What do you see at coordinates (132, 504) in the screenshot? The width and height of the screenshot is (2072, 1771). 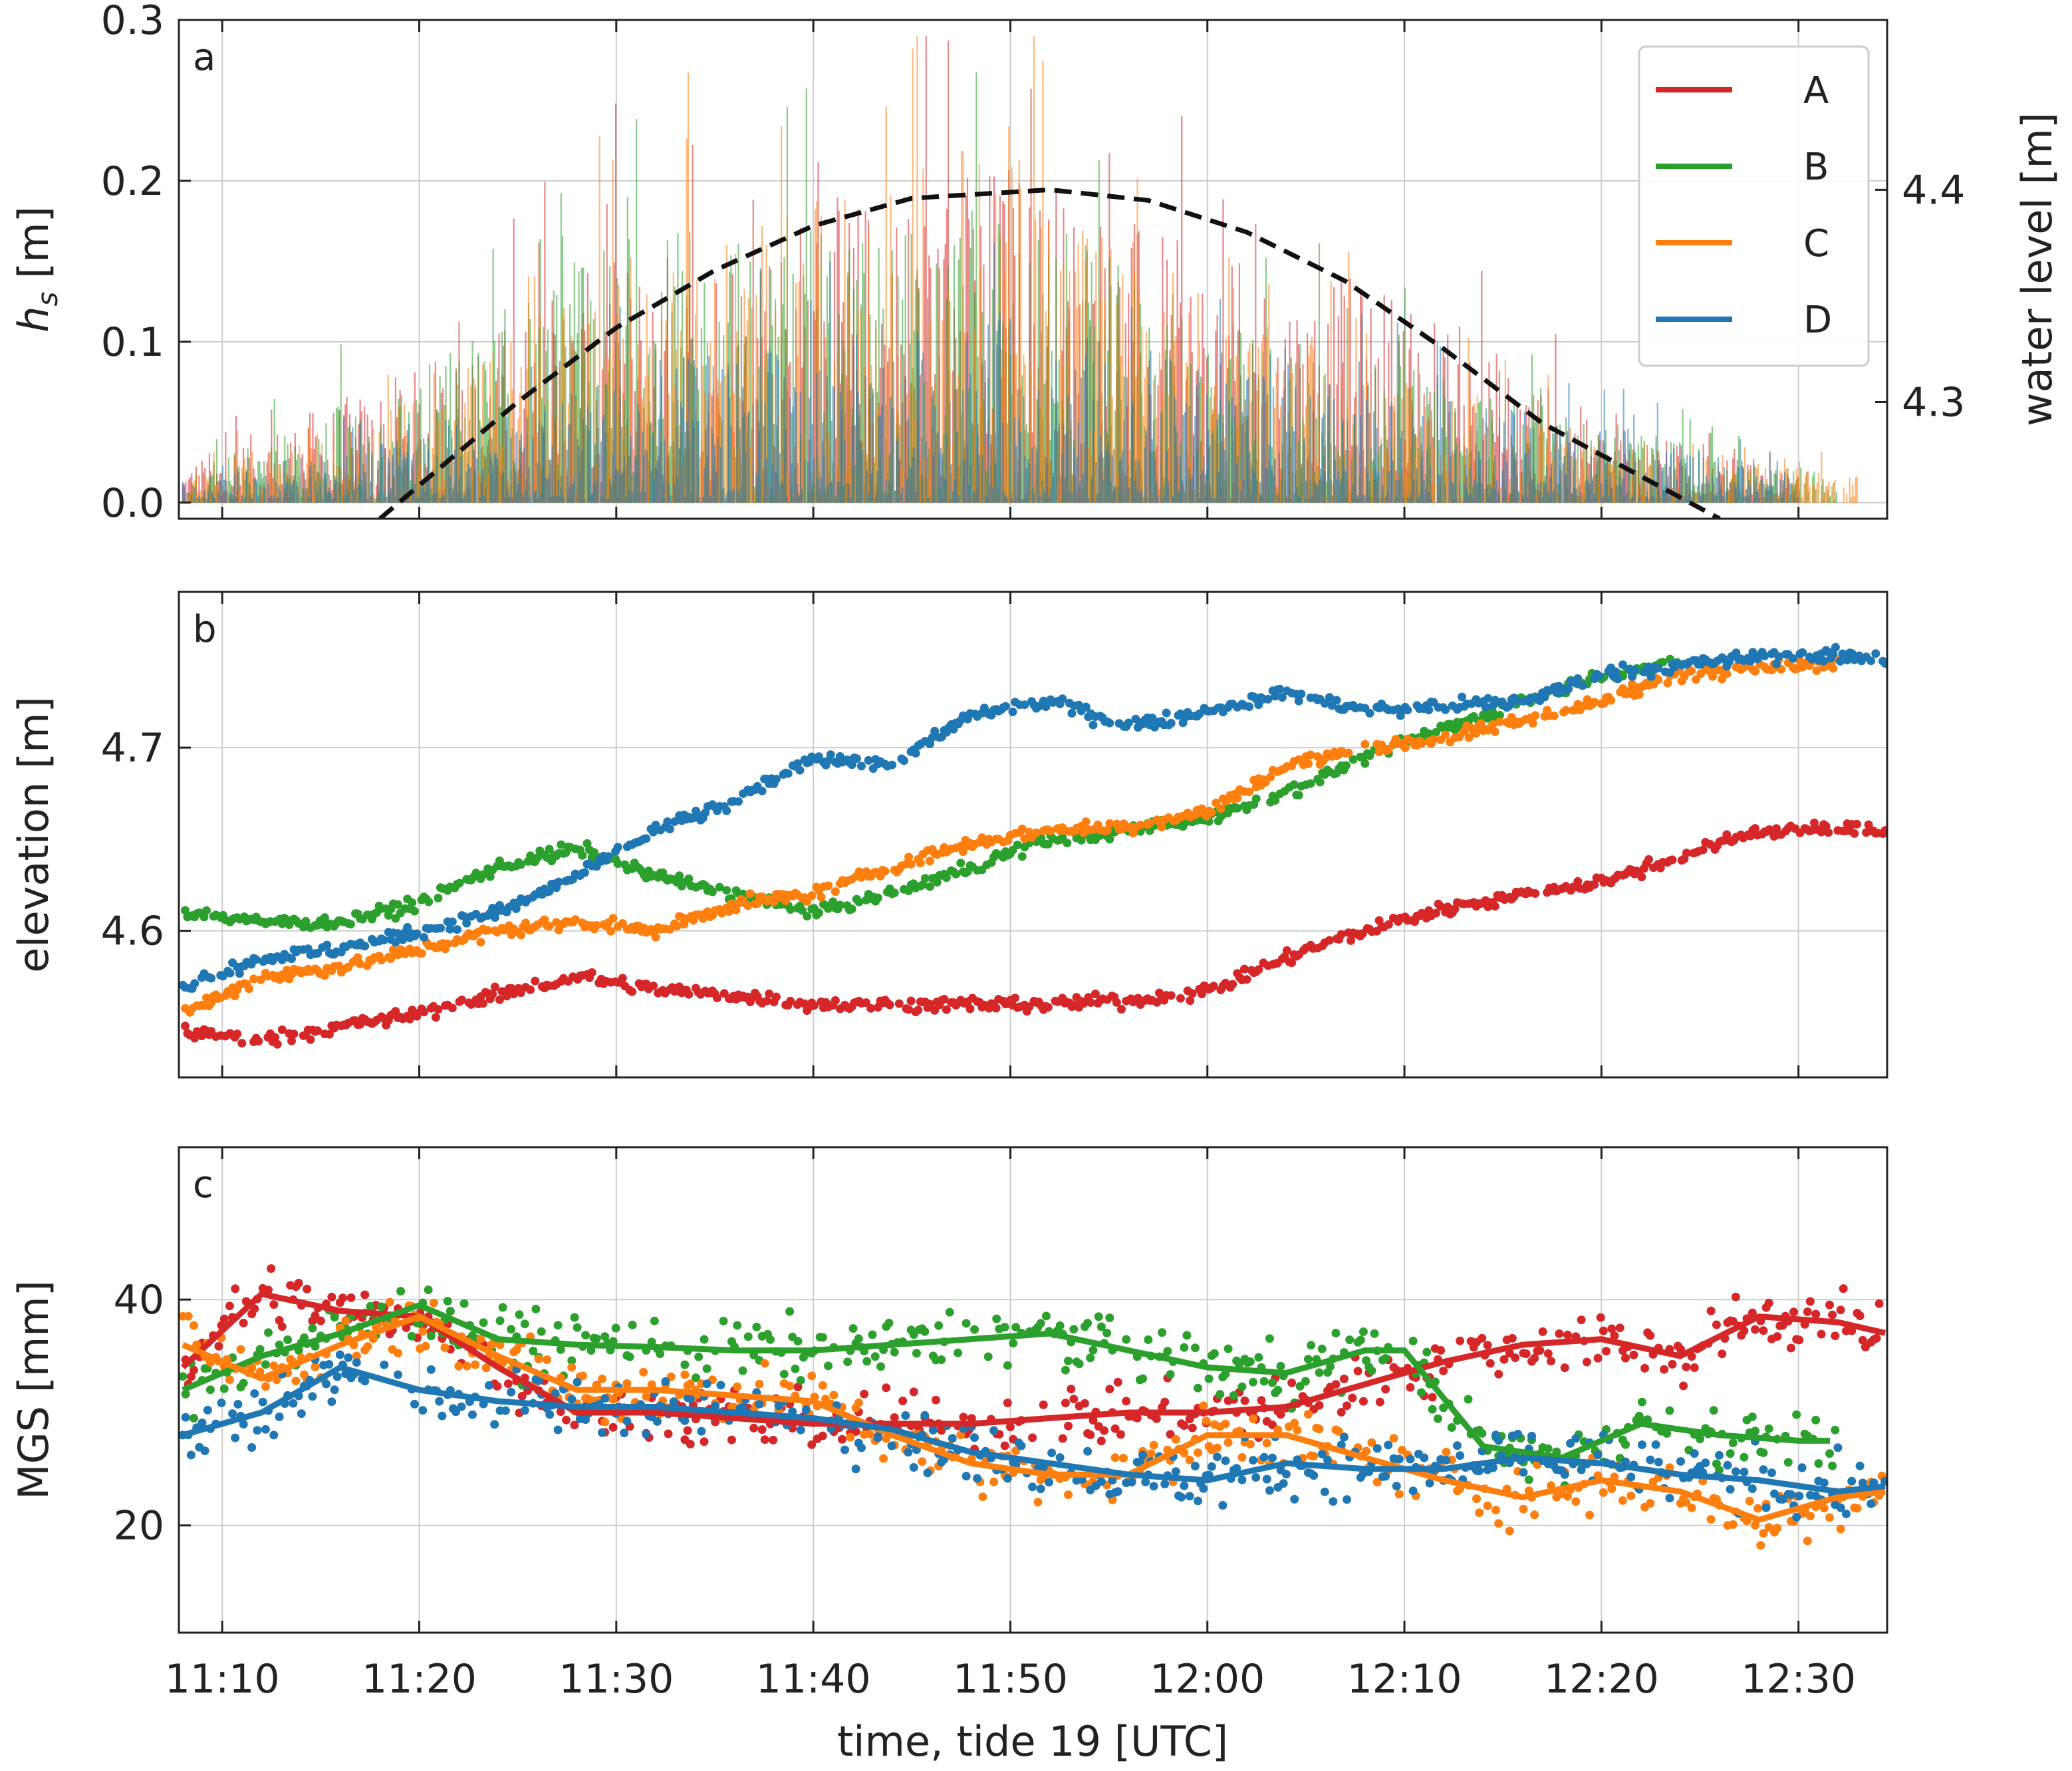 I see `y-tick-label: 0.0` at bounding box center [132, 504].